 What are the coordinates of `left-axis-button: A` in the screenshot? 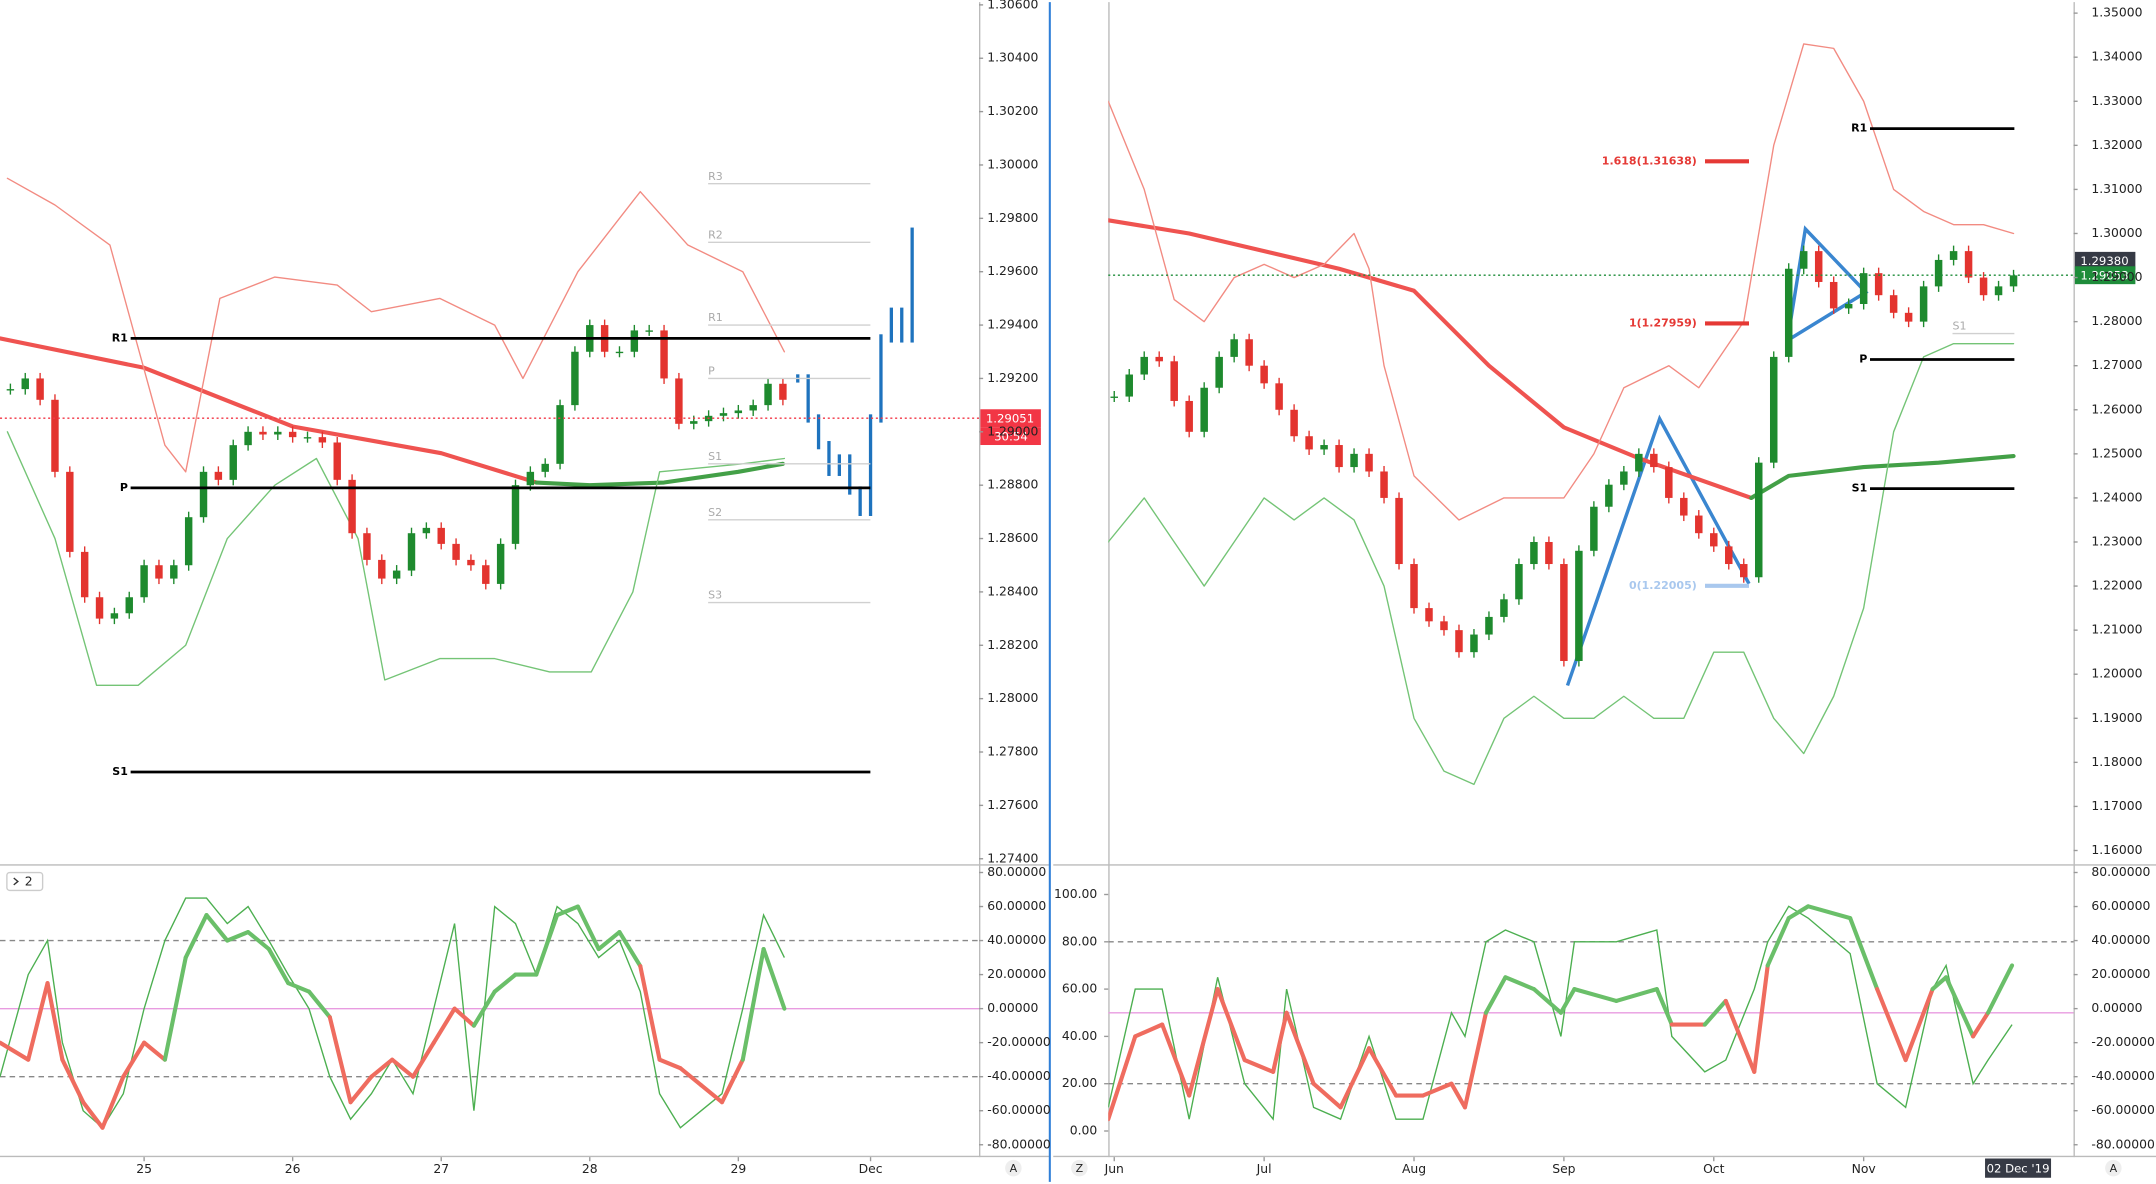 It's located at (1013, 1168).